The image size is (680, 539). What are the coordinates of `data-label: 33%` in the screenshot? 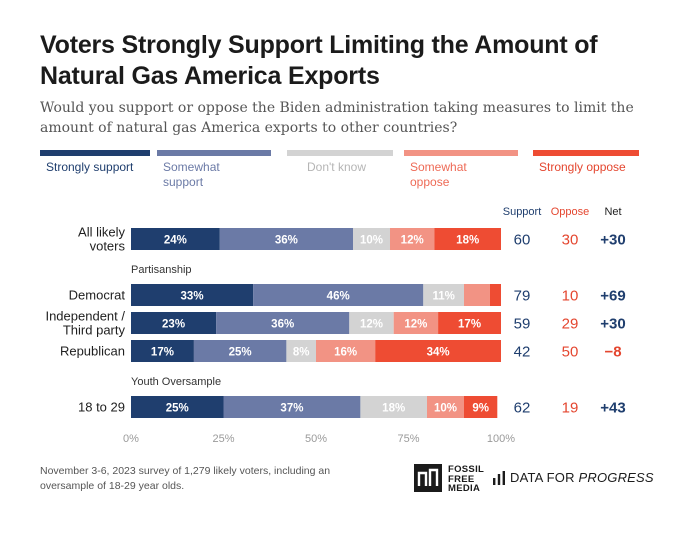 It's located at (192, 297).